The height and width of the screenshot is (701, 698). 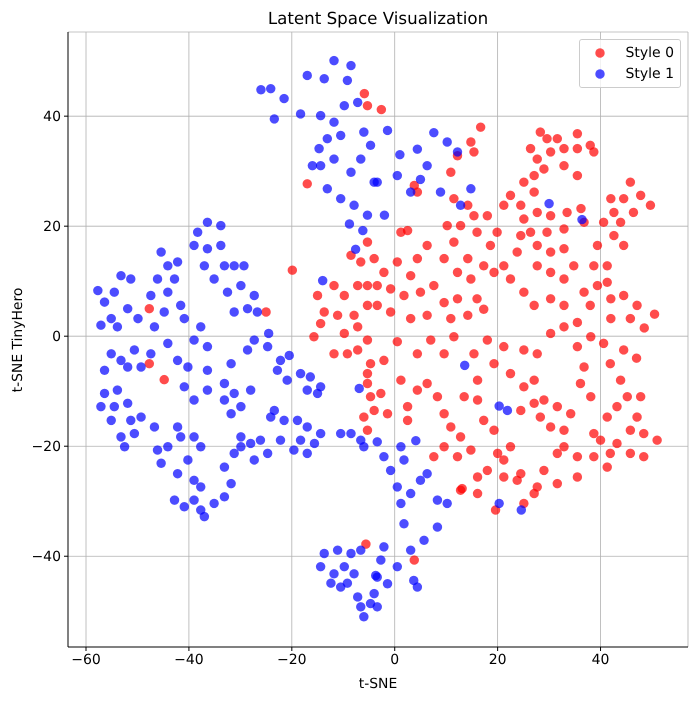 What do you see at coordinates (86, 660) in the screenshot?
I see `x-tick-label: −60` at bounding box center [86, 660].